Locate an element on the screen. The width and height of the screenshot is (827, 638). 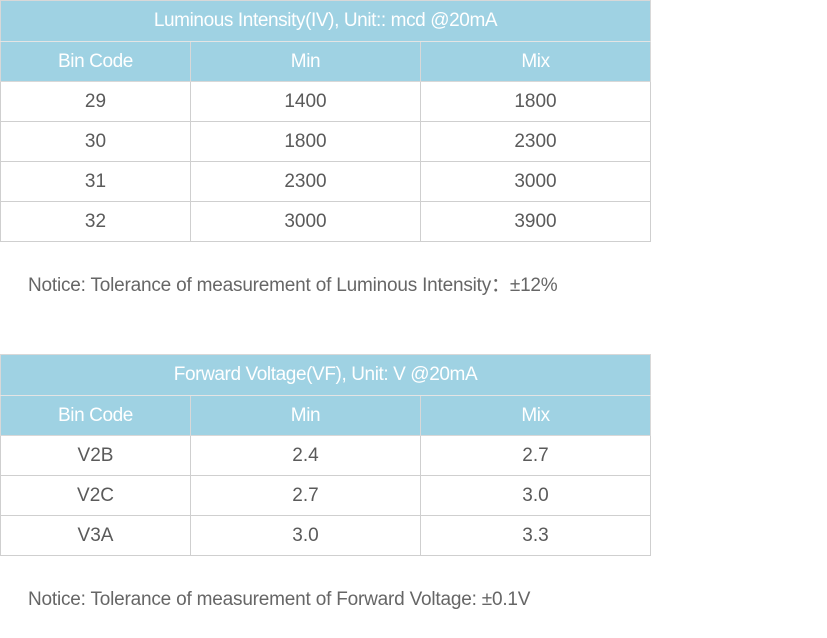
min-cell: 1400 is located at coordinates (305, 101).